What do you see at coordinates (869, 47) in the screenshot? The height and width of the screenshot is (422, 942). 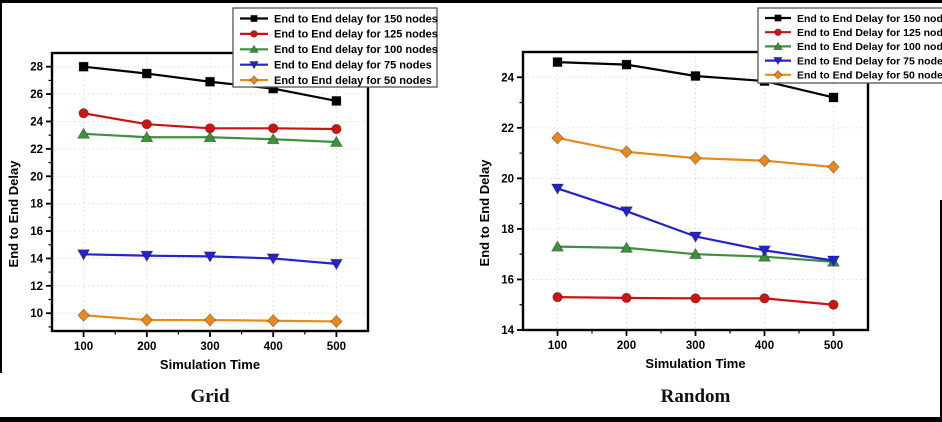 I see `legend-entry-label: End to End Delay for 100 nodes` at bounding box center [869, 47].